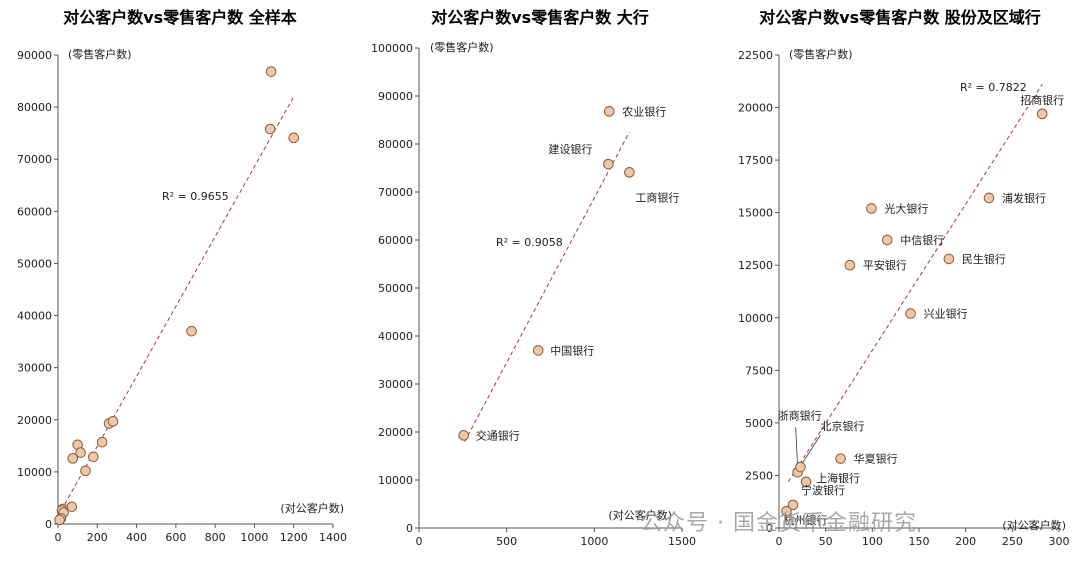 The image size is (1080, 562). I want to click on point-label: 杭州银行, so click(805, 520).